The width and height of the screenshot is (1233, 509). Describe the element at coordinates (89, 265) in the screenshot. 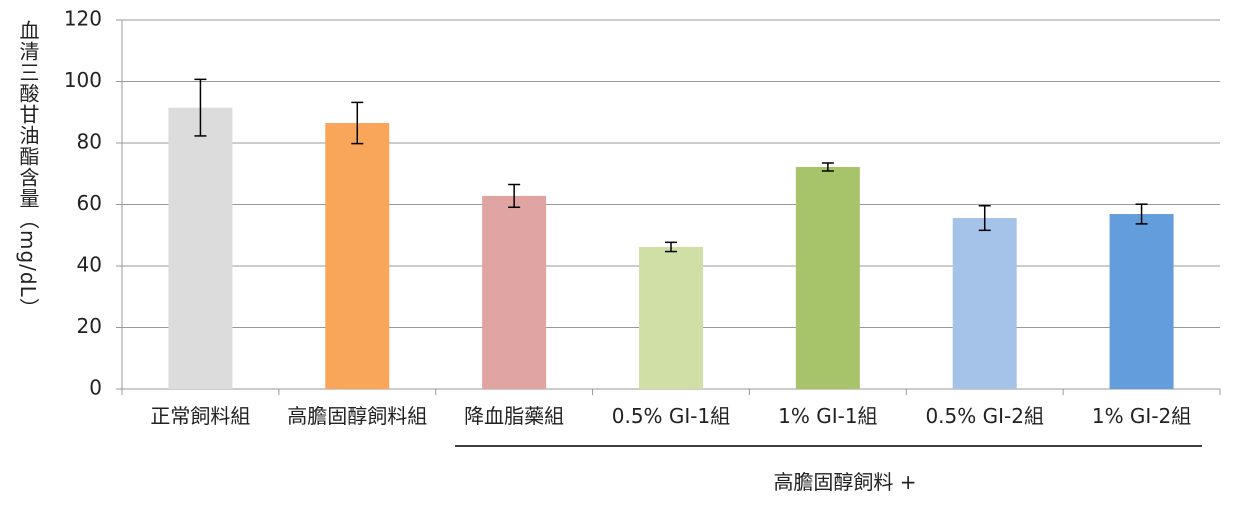

I see `y-tick-label: 40` at that location.